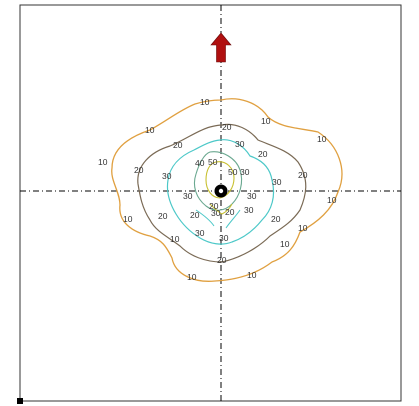 This screenshot has height=406, width=419. I want to click on up-arrow-icon, so click(221, 47).